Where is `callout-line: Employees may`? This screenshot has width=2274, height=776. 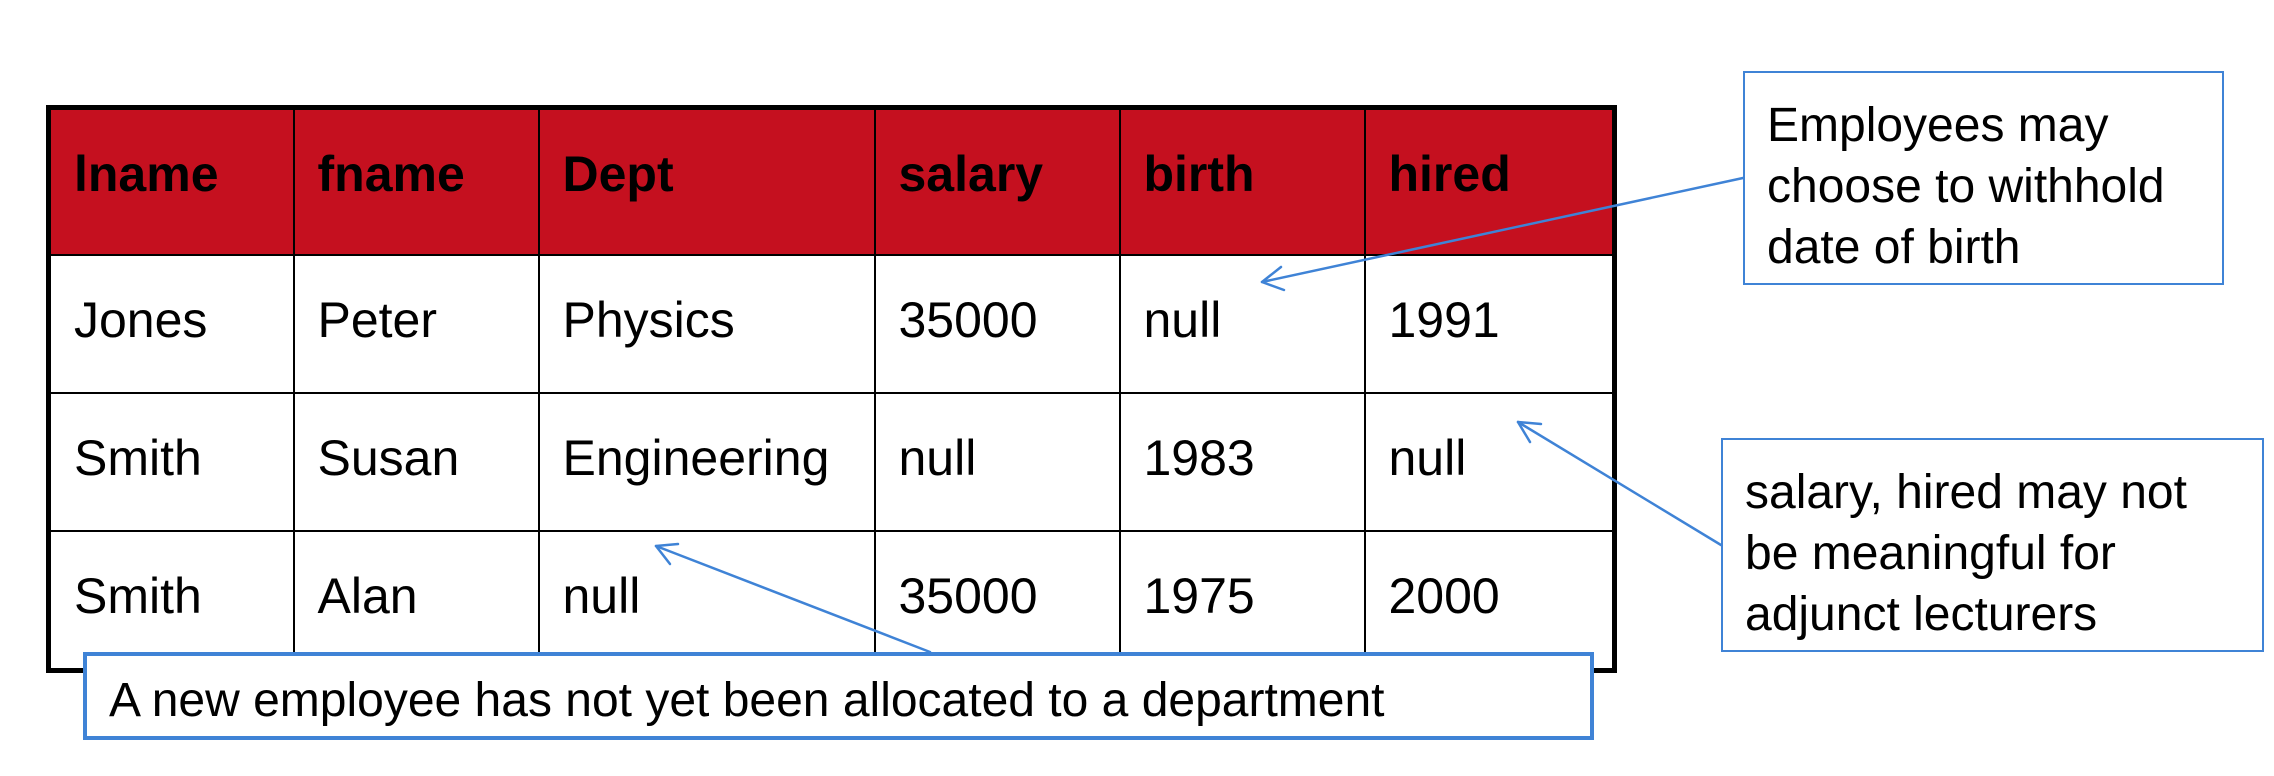
callout-line: Employees may is located at coordinates (1938, 125).